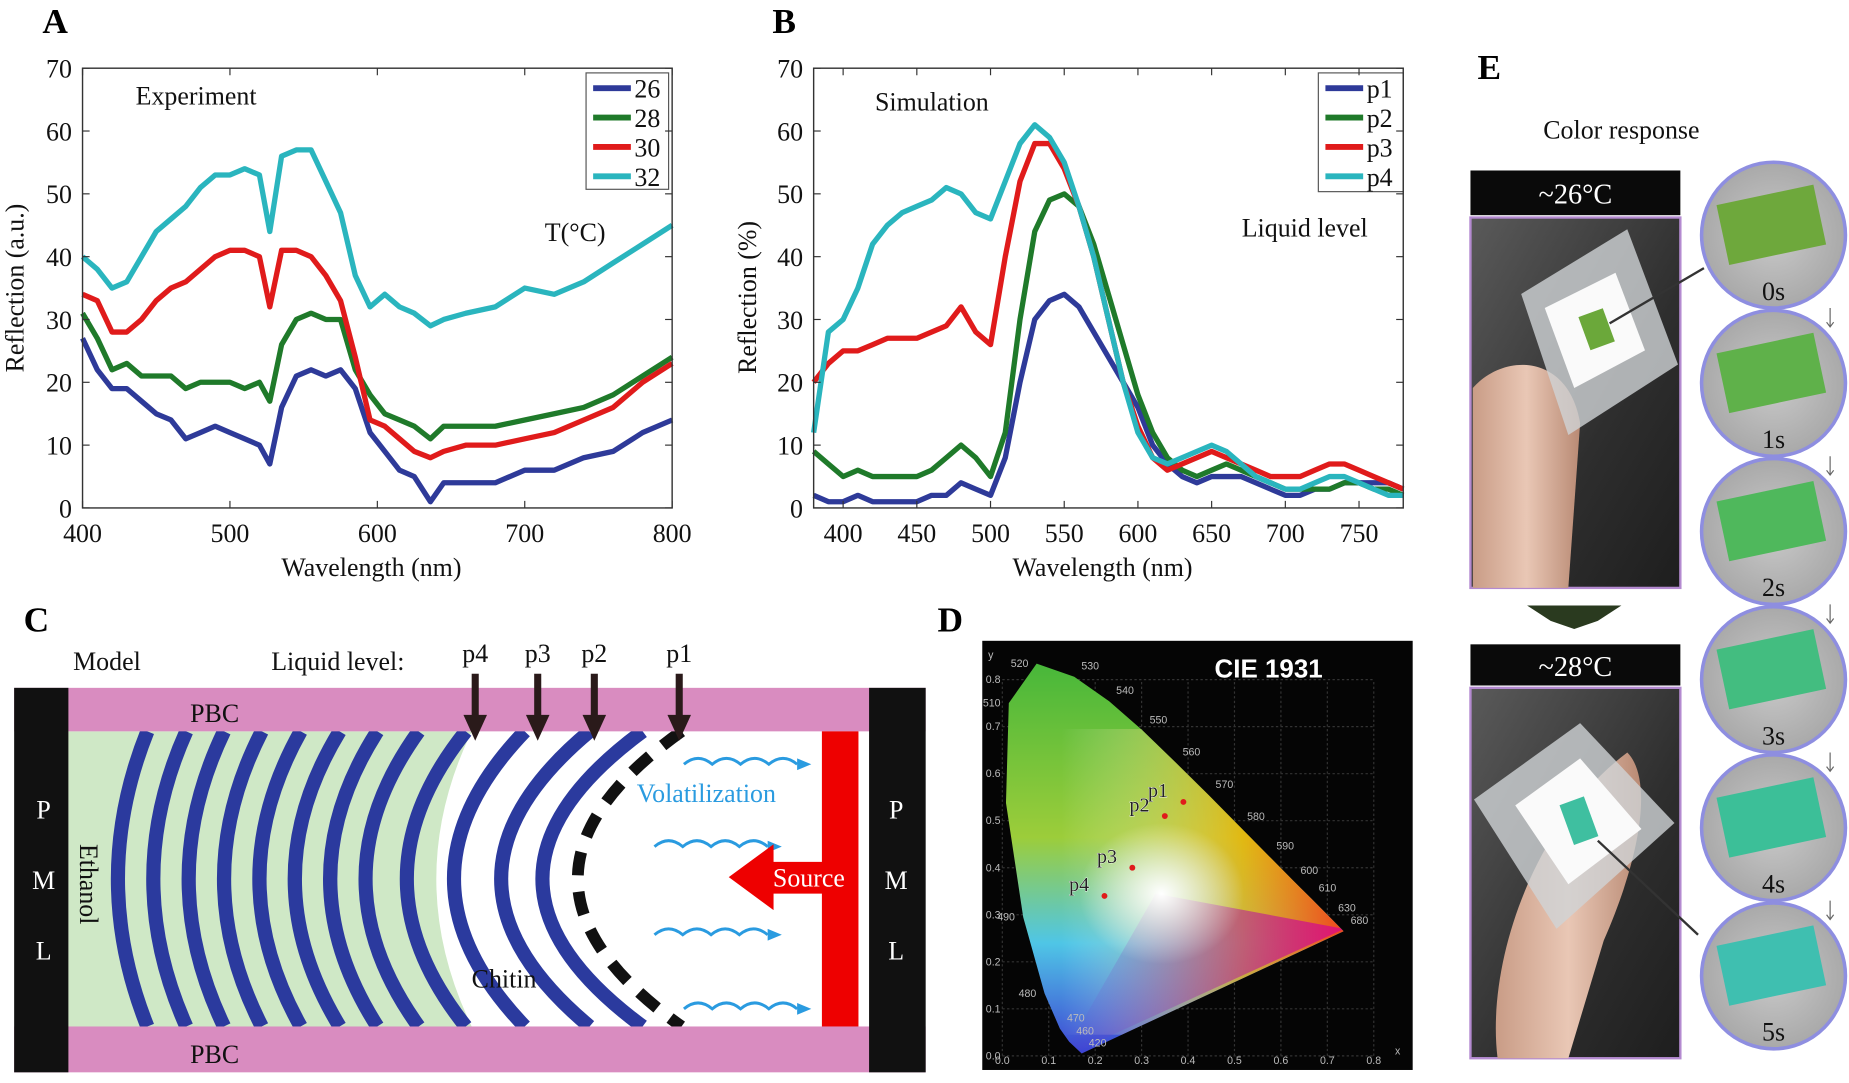 The height and width of the screenshot is (1083, 1849). What do you see at coordinates (1095, 1061) in the screenshot?
I see `cie-x-tick-label: 0.2` at bounding box center [1095, 1061].